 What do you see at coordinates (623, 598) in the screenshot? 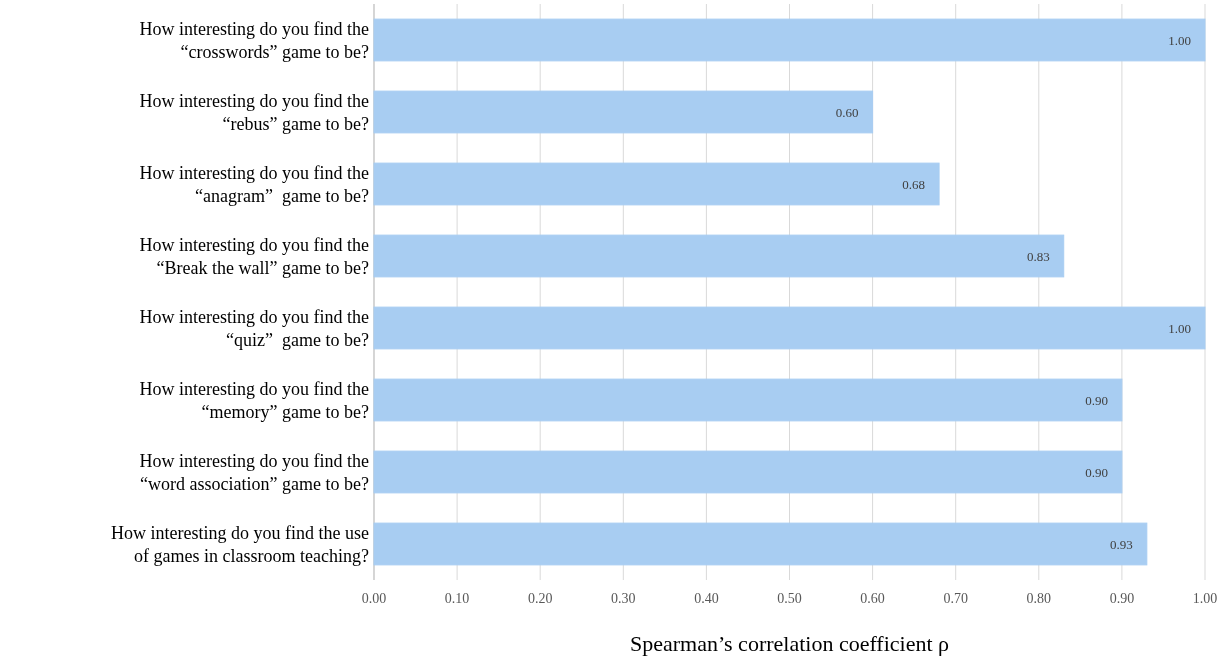
I see `x-tick-label: 0.30` at bounding box center [623, 598].